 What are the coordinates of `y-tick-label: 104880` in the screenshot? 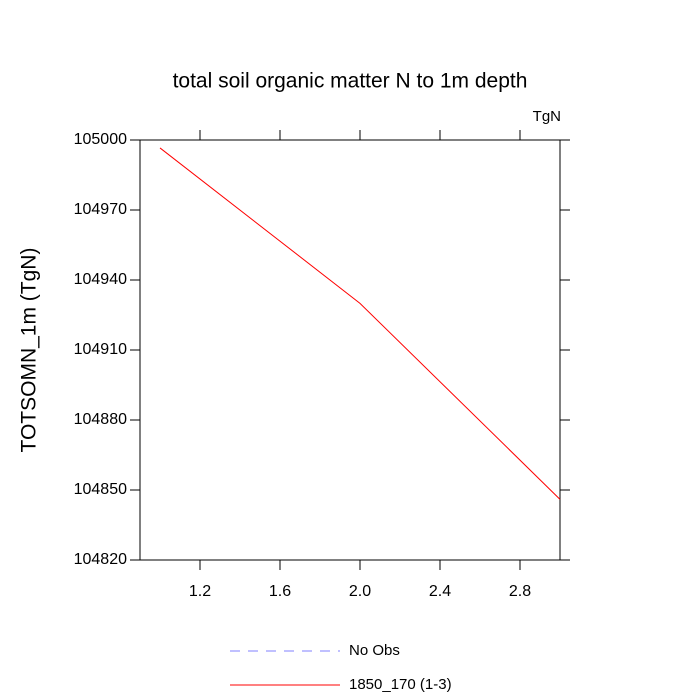 It's located at (100, 419).